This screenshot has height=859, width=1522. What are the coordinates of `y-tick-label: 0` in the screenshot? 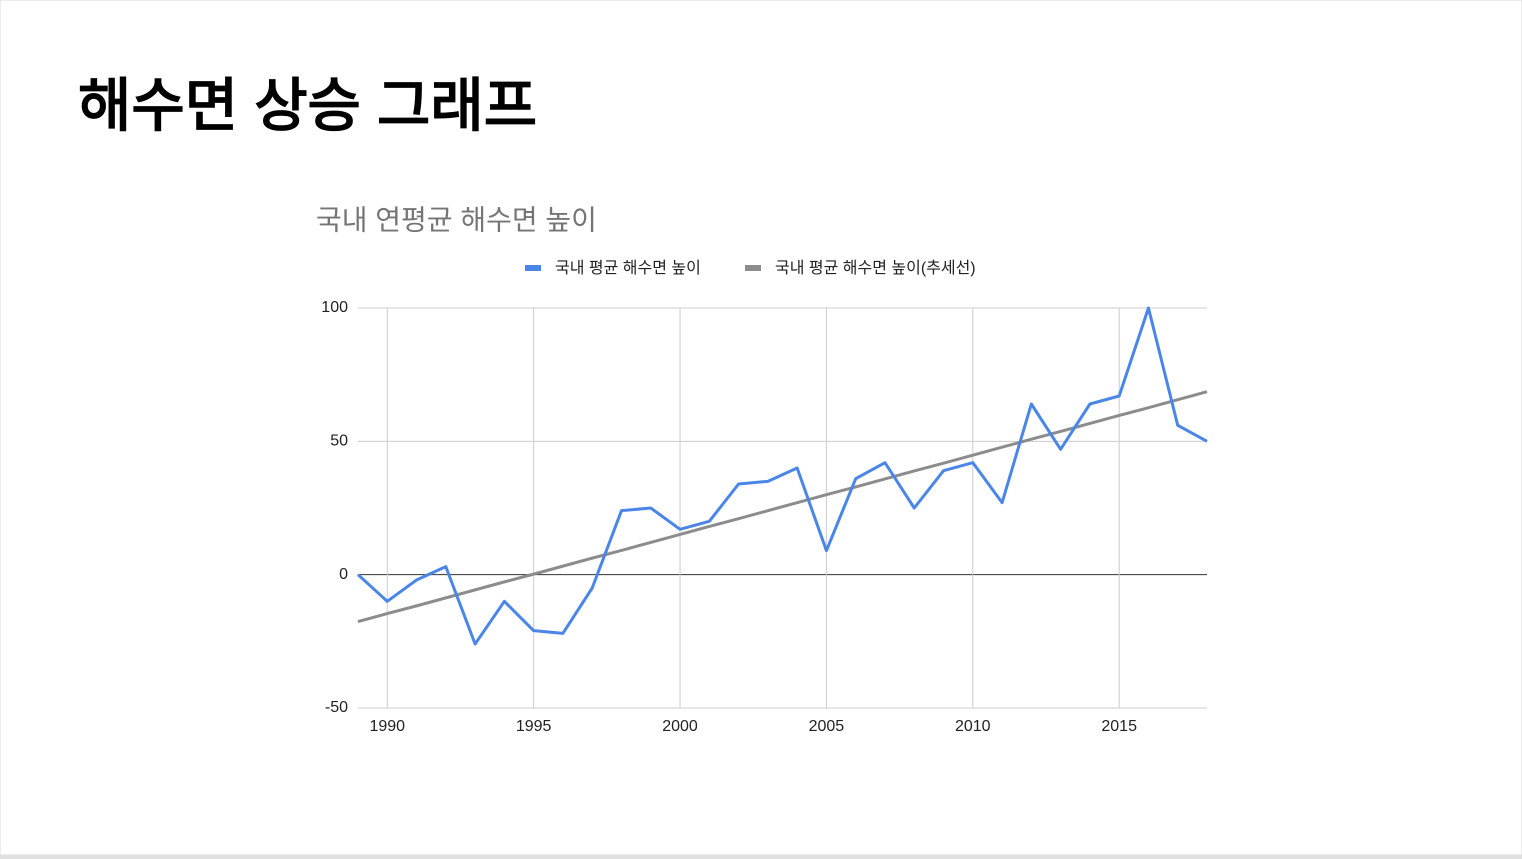 It's located at (343, 574).